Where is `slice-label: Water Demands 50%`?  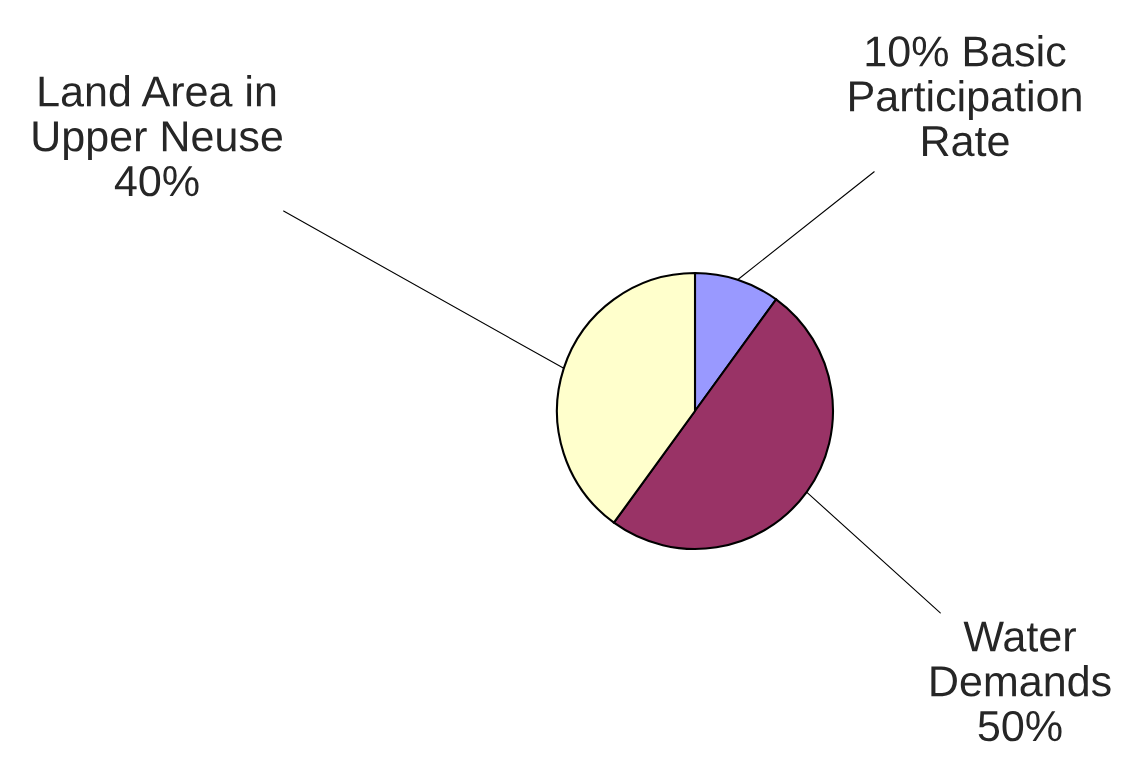 slice-label: Water Demands 50% is located at coordinates (1021, 681).